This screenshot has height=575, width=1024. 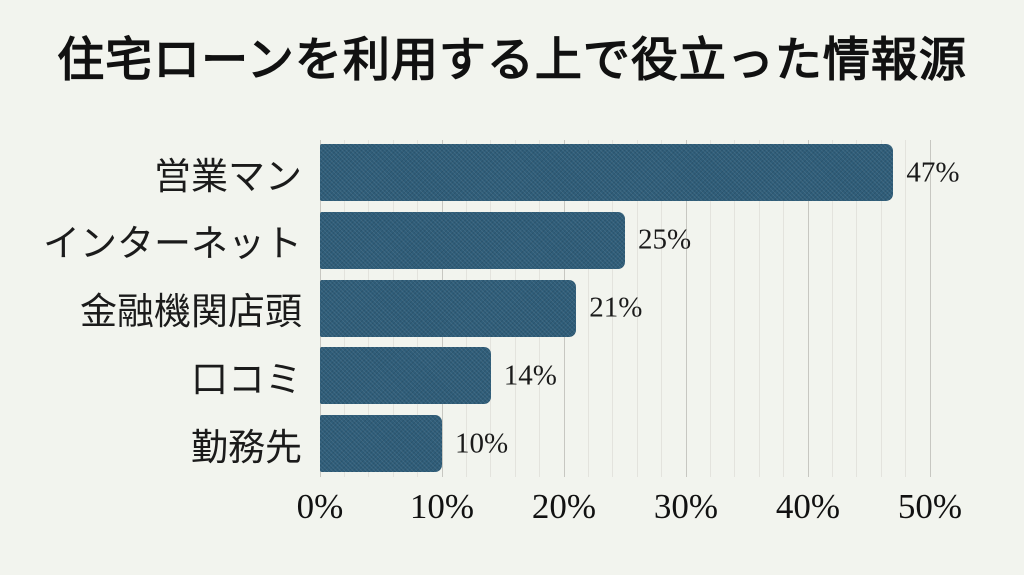 What do you see at coordinates (930, 506) in the screenshot?
I see `x-axis-tick-label: 50%` at bounding box center [930, 506].